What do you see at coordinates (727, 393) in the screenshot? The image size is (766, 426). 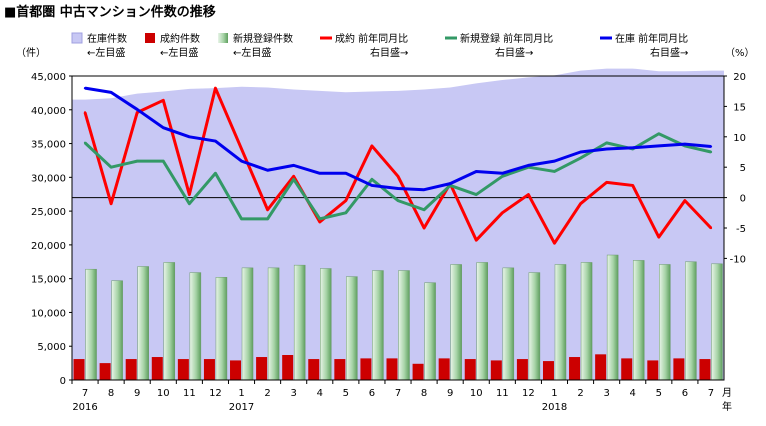 I see `month-label: 月` at bounding box center [727, 393].